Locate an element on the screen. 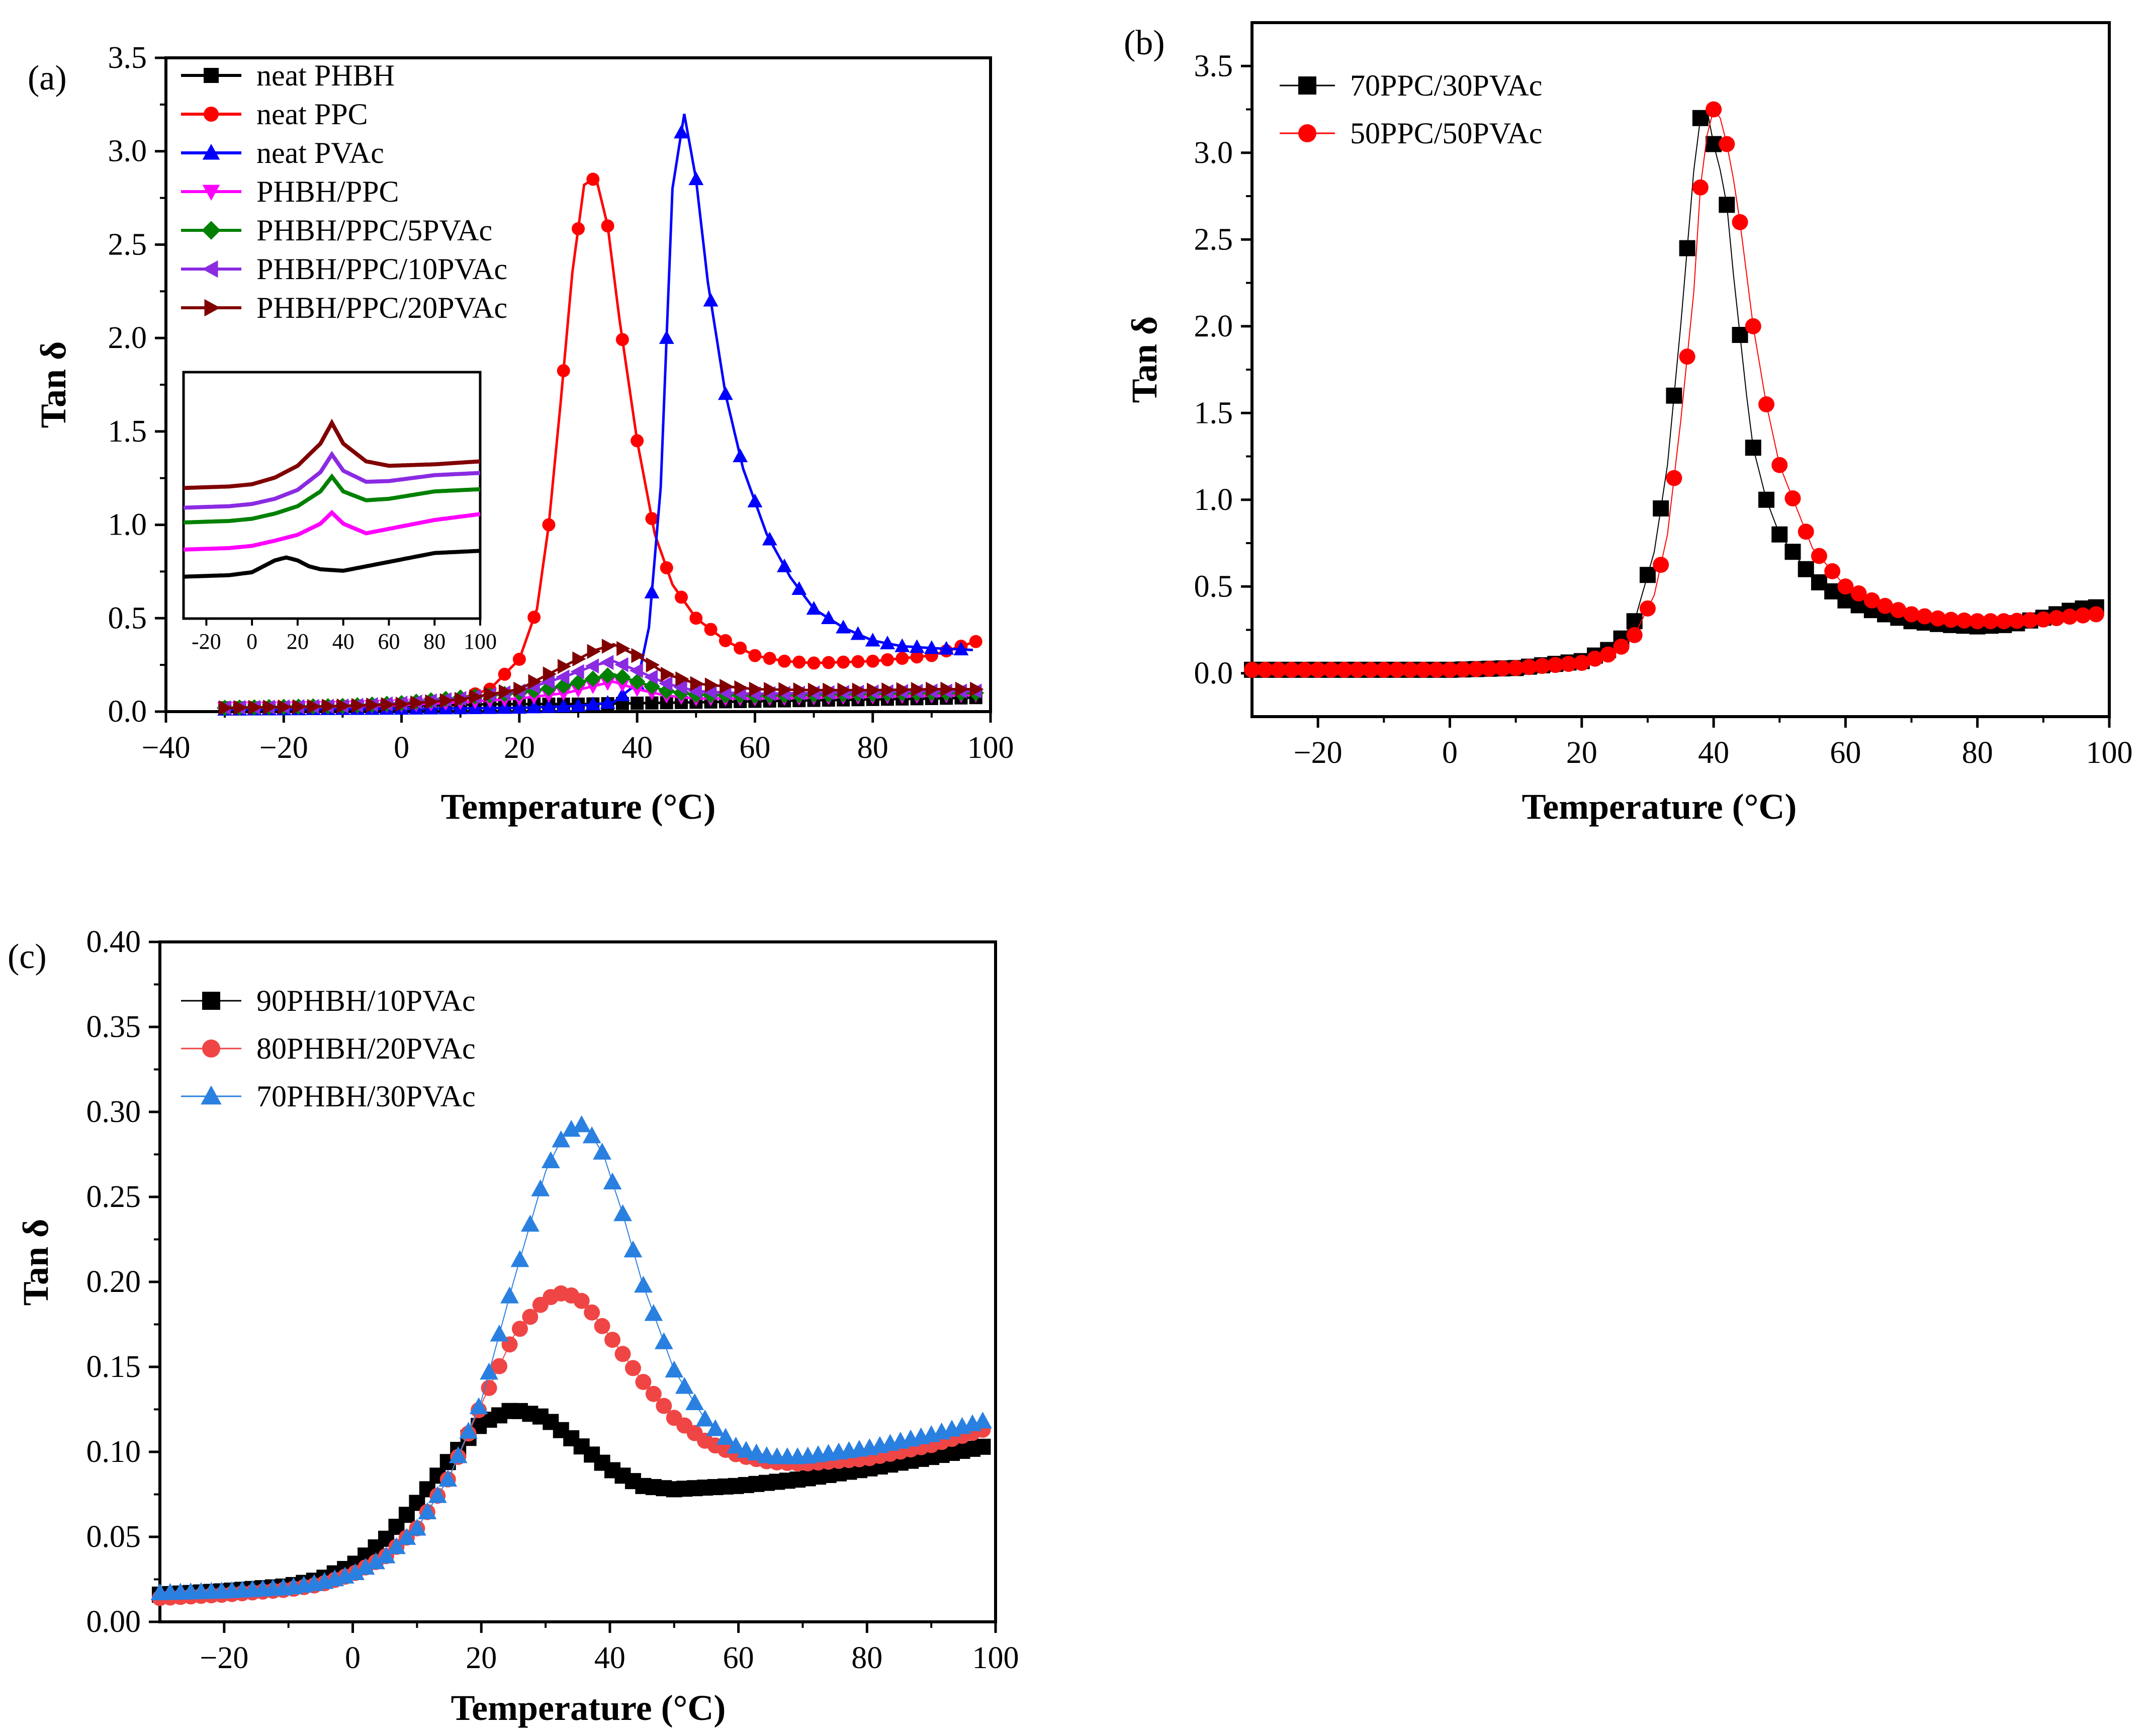 The image size is (2146, 1736). y-tick-label: 3.0 is located at coordinates (127, 151).